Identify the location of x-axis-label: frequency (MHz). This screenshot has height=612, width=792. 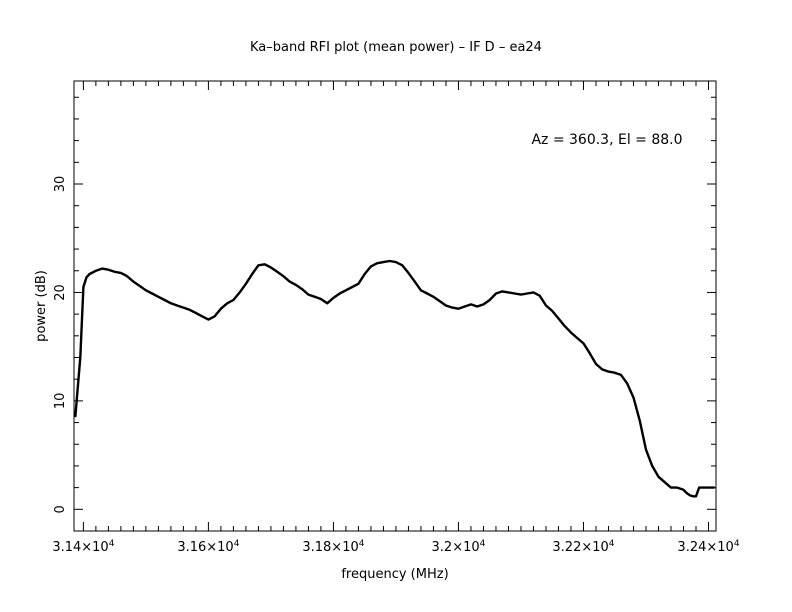
(394, 574).